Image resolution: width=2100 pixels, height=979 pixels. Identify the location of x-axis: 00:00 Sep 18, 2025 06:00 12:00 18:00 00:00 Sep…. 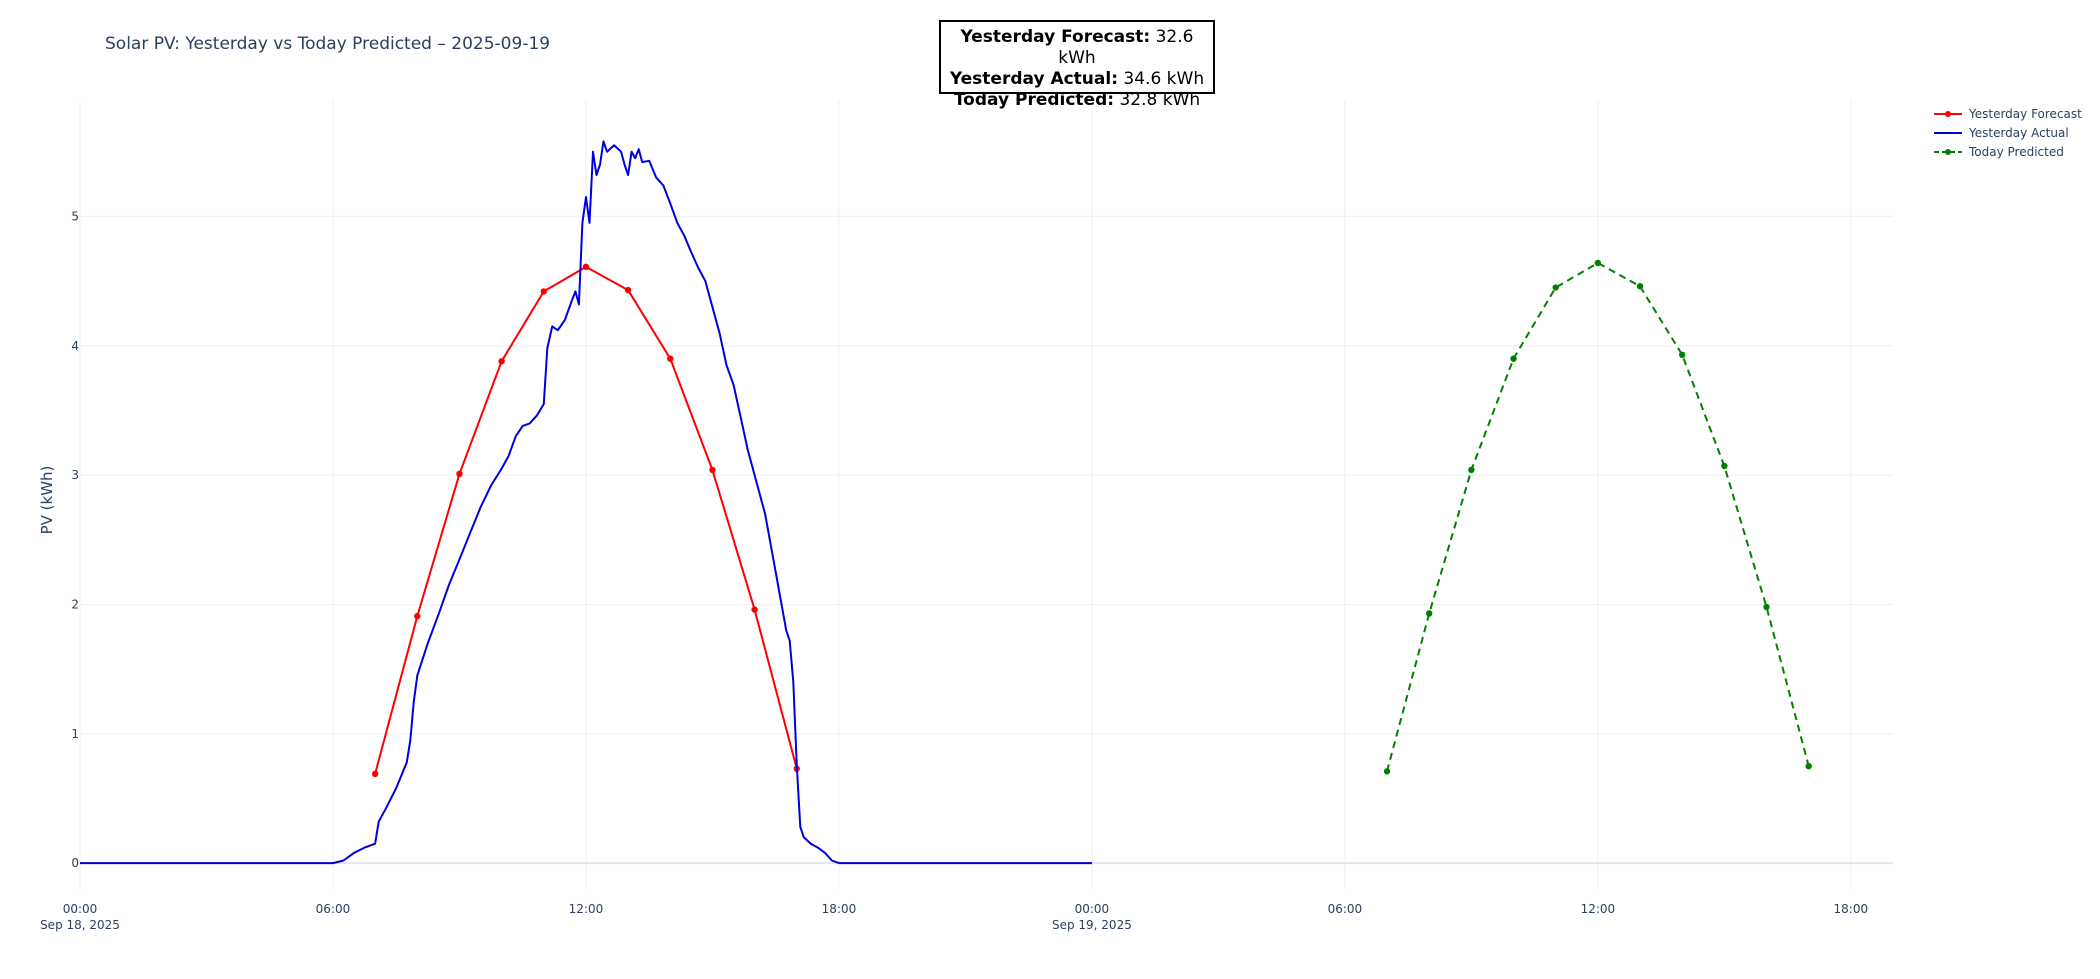
(954, 917).